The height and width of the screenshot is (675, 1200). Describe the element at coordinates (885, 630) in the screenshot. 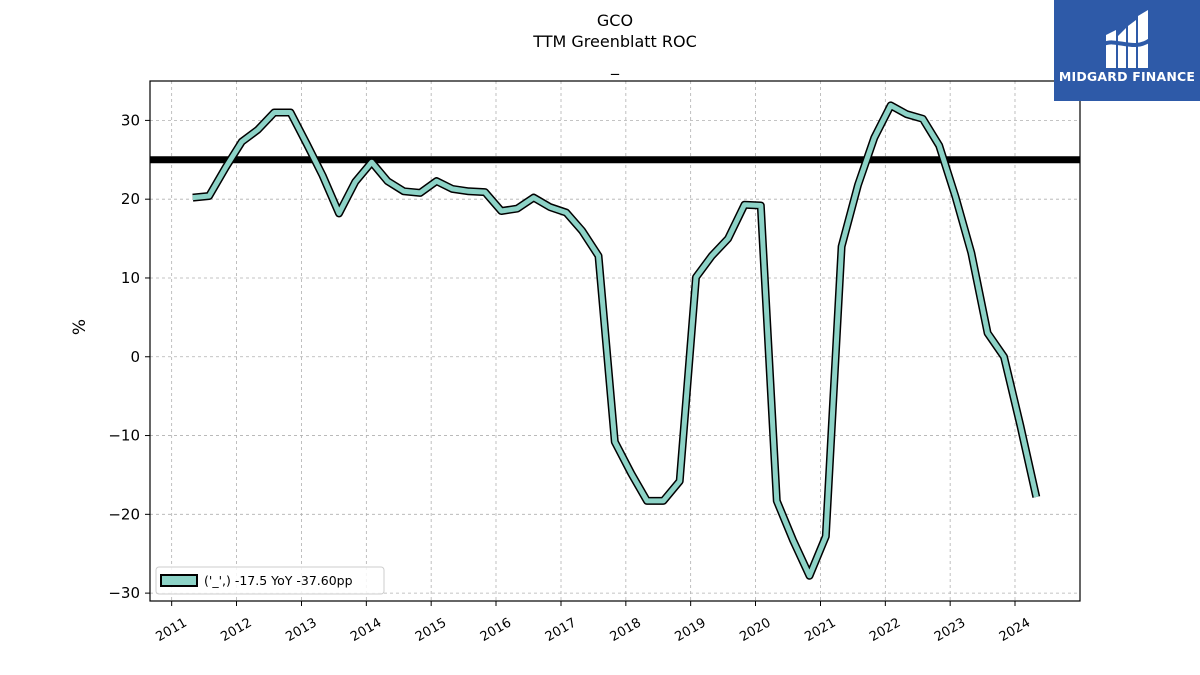

I see `x-tick-label: 2022` at that location.